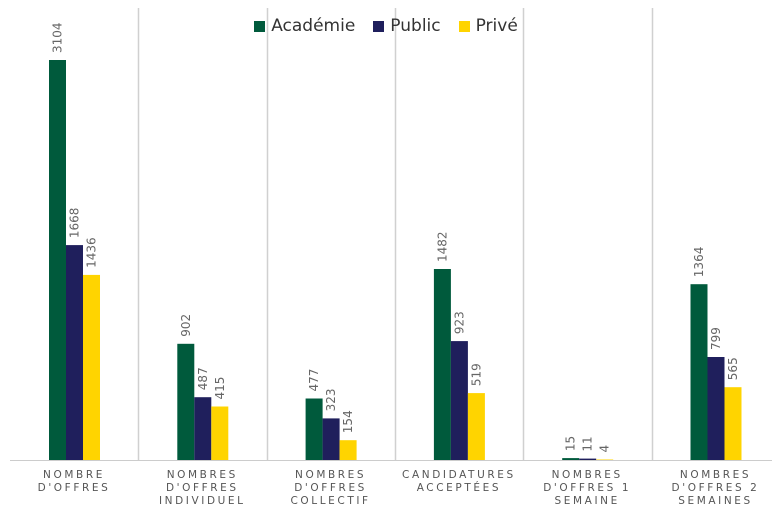 The height and width of the screenshot is (508, 772). Describe the element at coordinates (588, 443) in the screenshot. I see `value-label-4-1: 11` at that location.